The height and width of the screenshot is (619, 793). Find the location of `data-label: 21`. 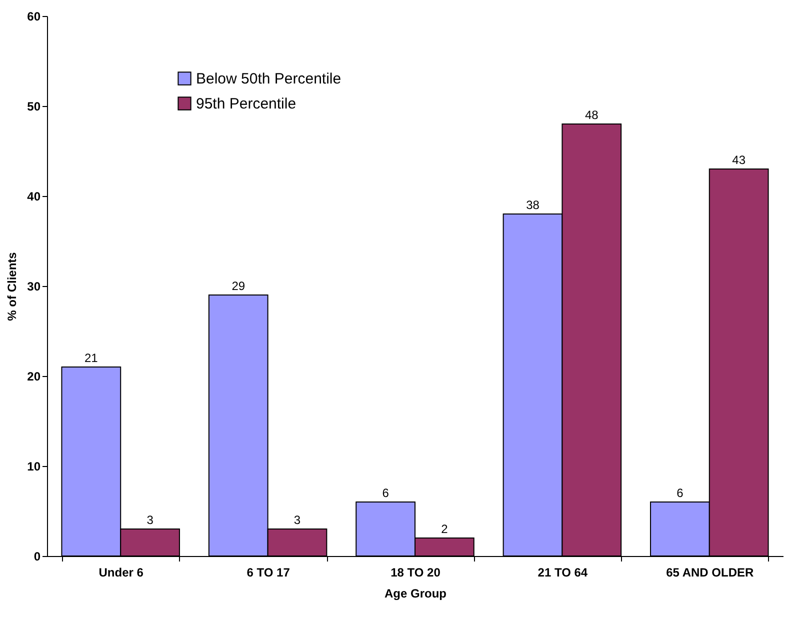

data-label: 21 is located at coordinates (91, 358).